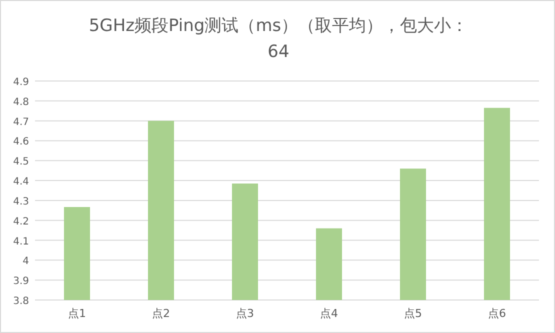 Image resolution: width=555 pixels, height=333 pixels. I want to click on chart-title: 5GHz频段Ping测试（ms）（取平均），包大小：64, so click(279, 39).